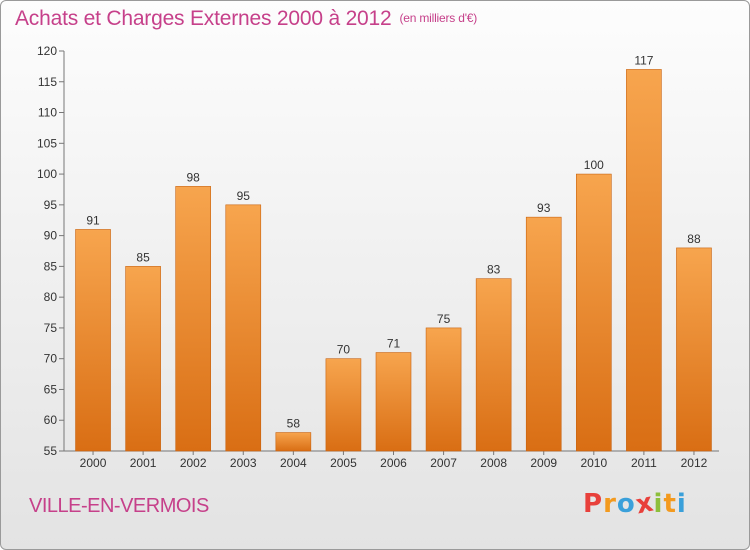 This screenshot has width=750, height=550. Describe the element at coordinates (51, 297) in the screenshot. I see `y-tick-label: 80` at that location.